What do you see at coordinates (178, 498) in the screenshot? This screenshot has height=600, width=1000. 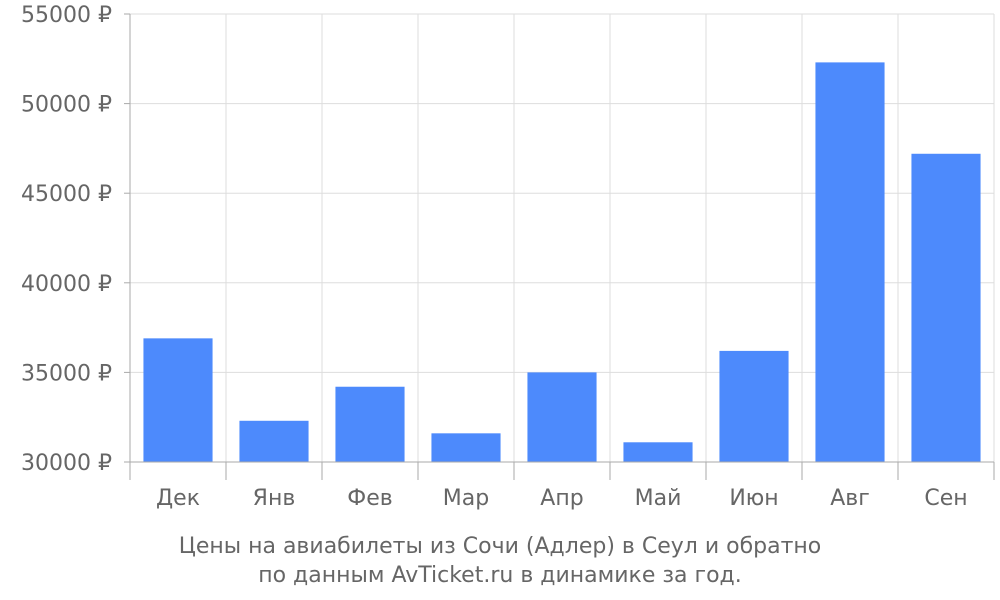 I see `x-tick-label: Дек` at bounding box center [178, 498].